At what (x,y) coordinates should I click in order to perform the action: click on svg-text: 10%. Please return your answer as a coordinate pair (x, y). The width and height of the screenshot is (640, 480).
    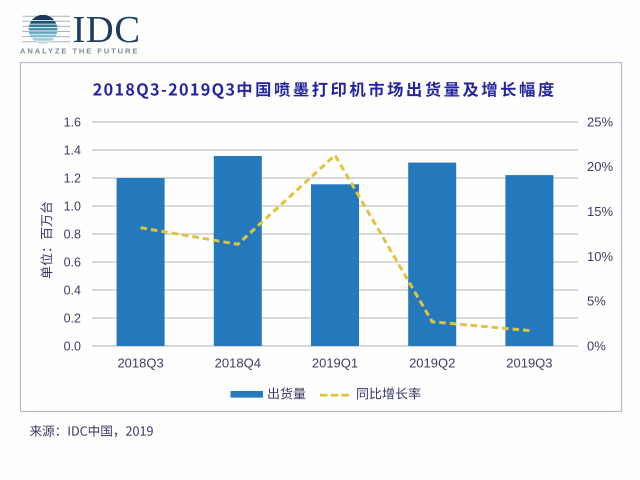
    Looking at the image, I should click on (600, 256).